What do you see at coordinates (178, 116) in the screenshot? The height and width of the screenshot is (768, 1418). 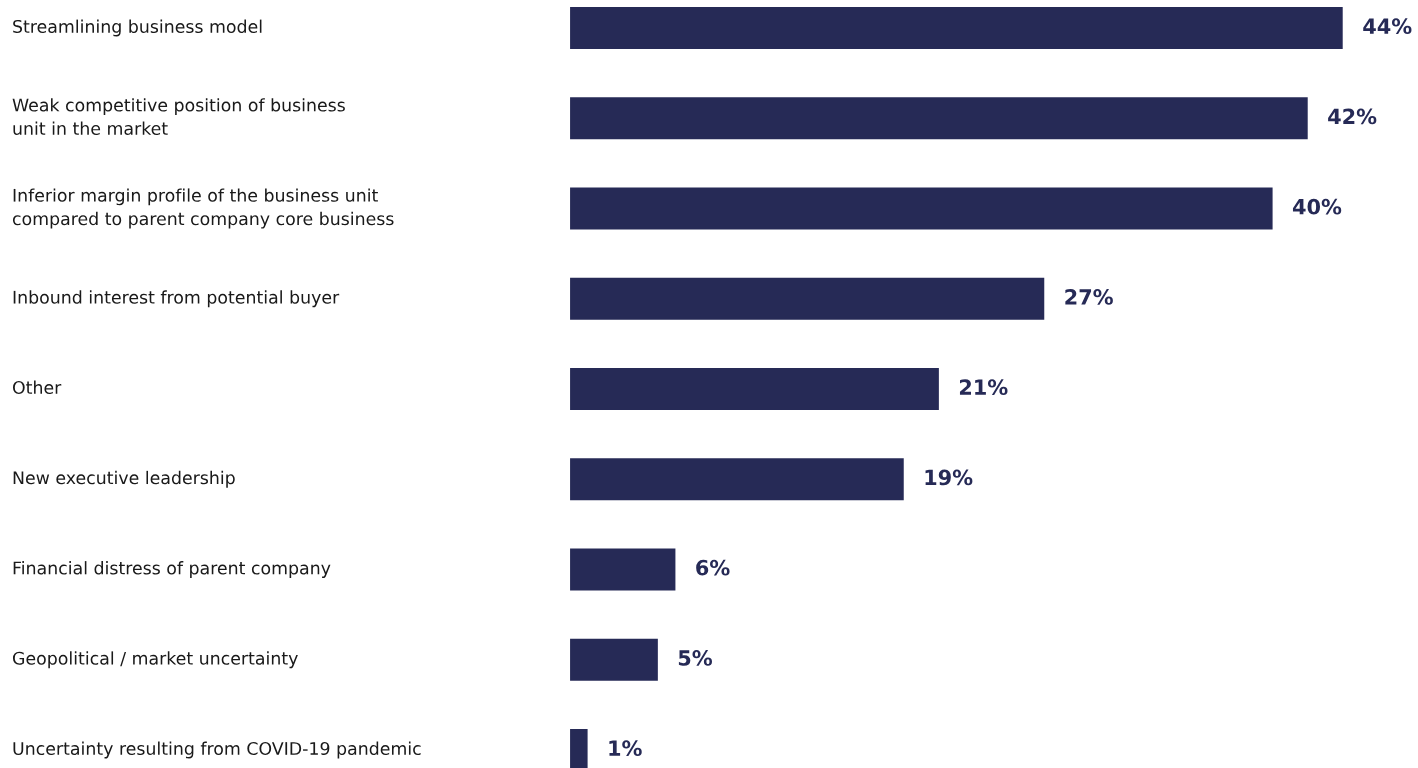 I see `y-tick-label: Weak competitive position of business unit in the market` at bounding box center [178, 116].